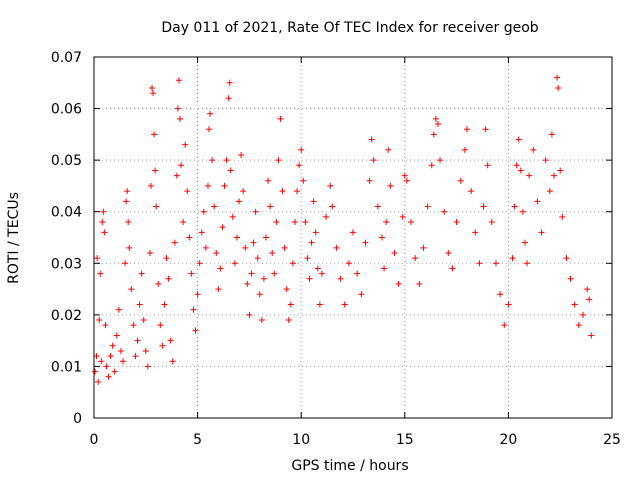 This screenshot has height=480, width=640. What do you see at coordinates (77, 419) in the screenshot?
I see `y-tick-label: 0` at bounding box center [77, 419].